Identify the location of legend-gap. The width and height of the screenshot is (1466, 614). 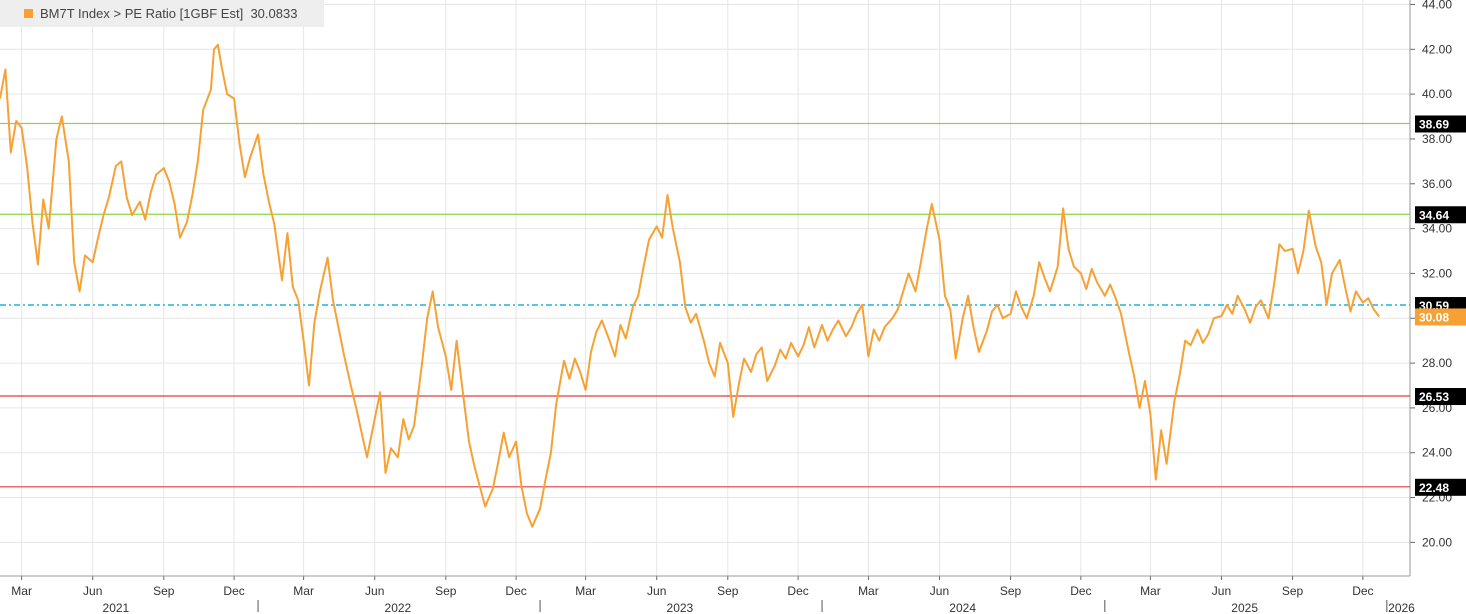
(246, 13).